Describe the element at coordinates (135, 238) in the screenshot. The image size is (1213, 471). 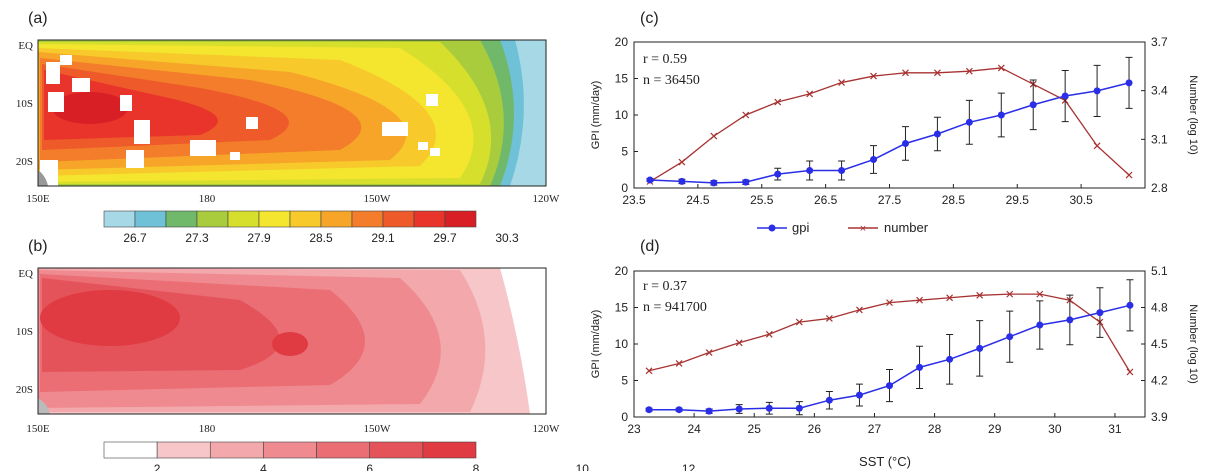
I see `panel-a-colorbar-tick: 26.7` at that location.